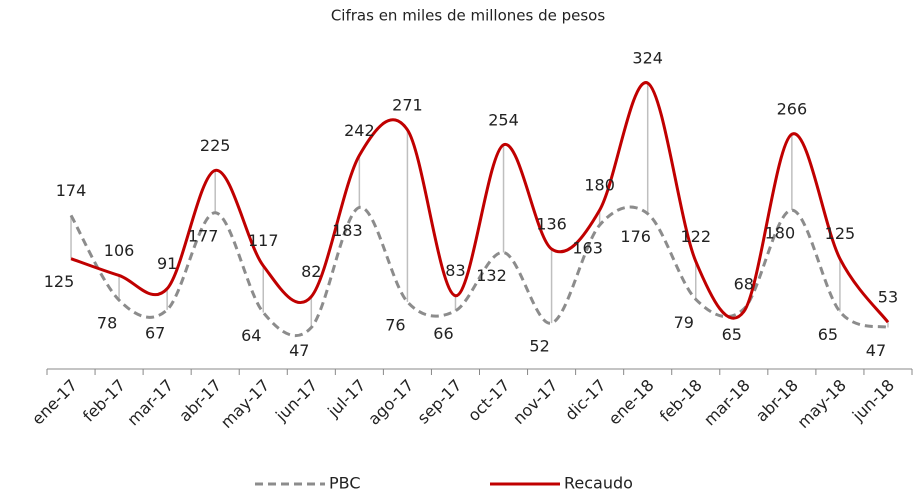 The height and width of the screenshot is (496, 915). Describe the element at coordinates (681, 401) in the screenshot. I see `x-tick-label: feb-18` at that location.